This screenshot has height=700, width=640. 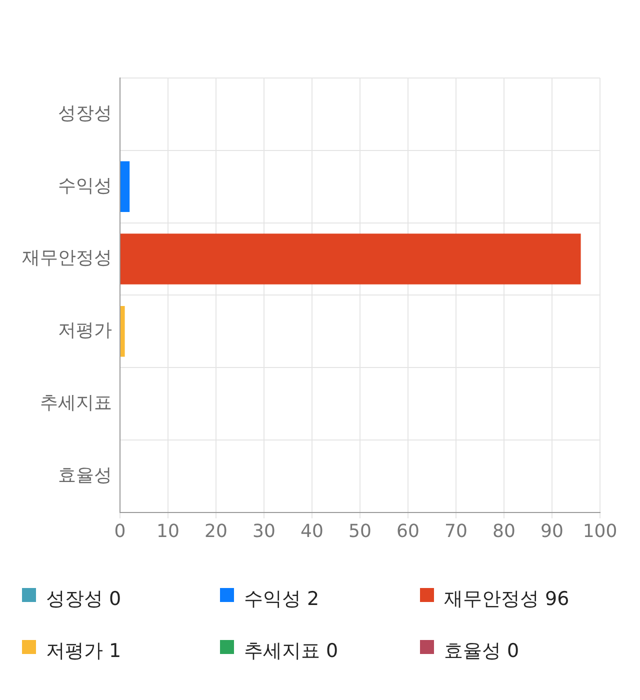 What do you see at coordinates (76, 403) in the screenshot?
I see `y-tick-label: 추세지표` at bounding box center [76, 403].